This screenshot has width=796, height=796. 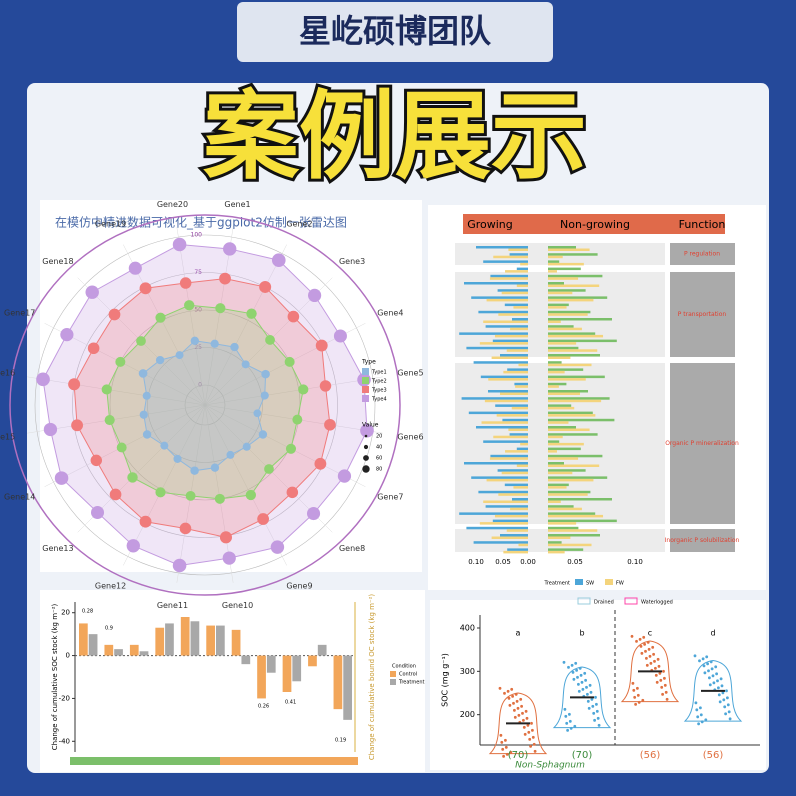 What do you see at coordinates (164, 485) in the screenshot?
I see `radar-spoke` at bounding box center [164, 485].